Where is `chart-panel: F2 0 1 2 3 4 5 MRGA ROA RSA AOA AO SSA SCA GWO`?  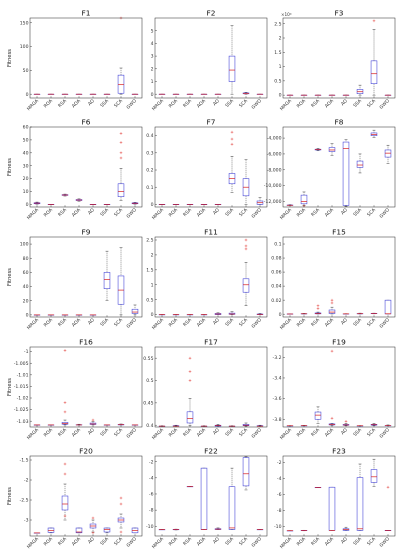 chart-panel: F2 0 1 2 3 4 5 MRGA ROA RSA AOA AO SSA SCA GWO is located at coordinates (209, 60).